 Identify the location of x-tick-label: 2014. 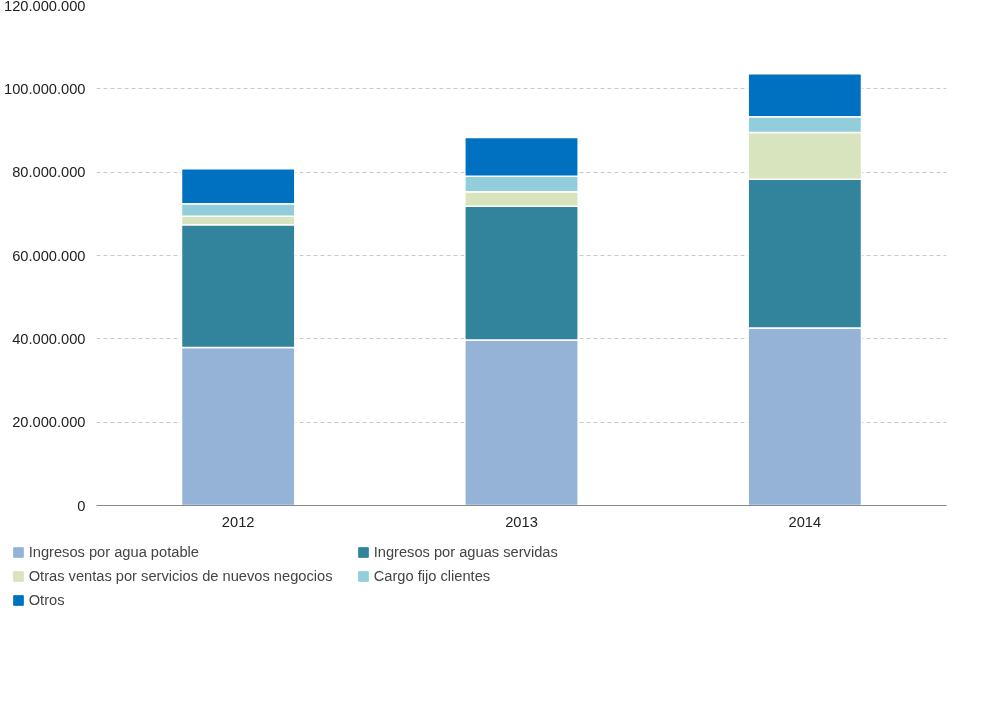
(805, 521).